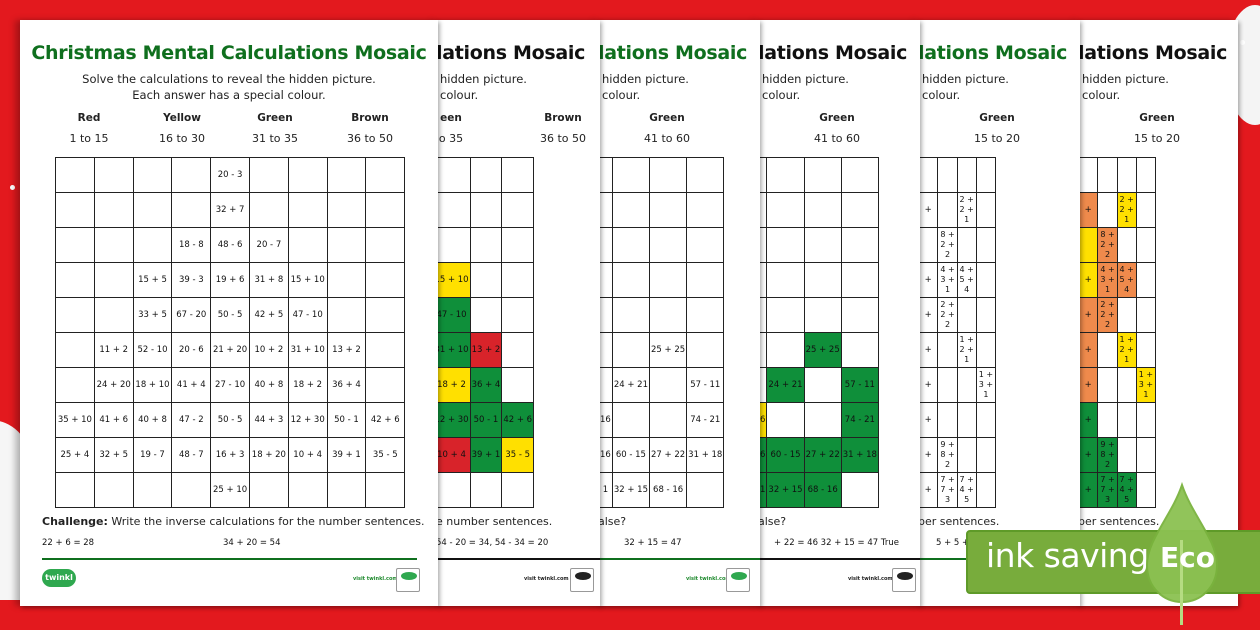 This screenshot has width=1260, height=630. What do you see at coordinates (307, 315) in the screenshot?
I see `grid-cell: 47 - 10` at bounding box center [307, 315].